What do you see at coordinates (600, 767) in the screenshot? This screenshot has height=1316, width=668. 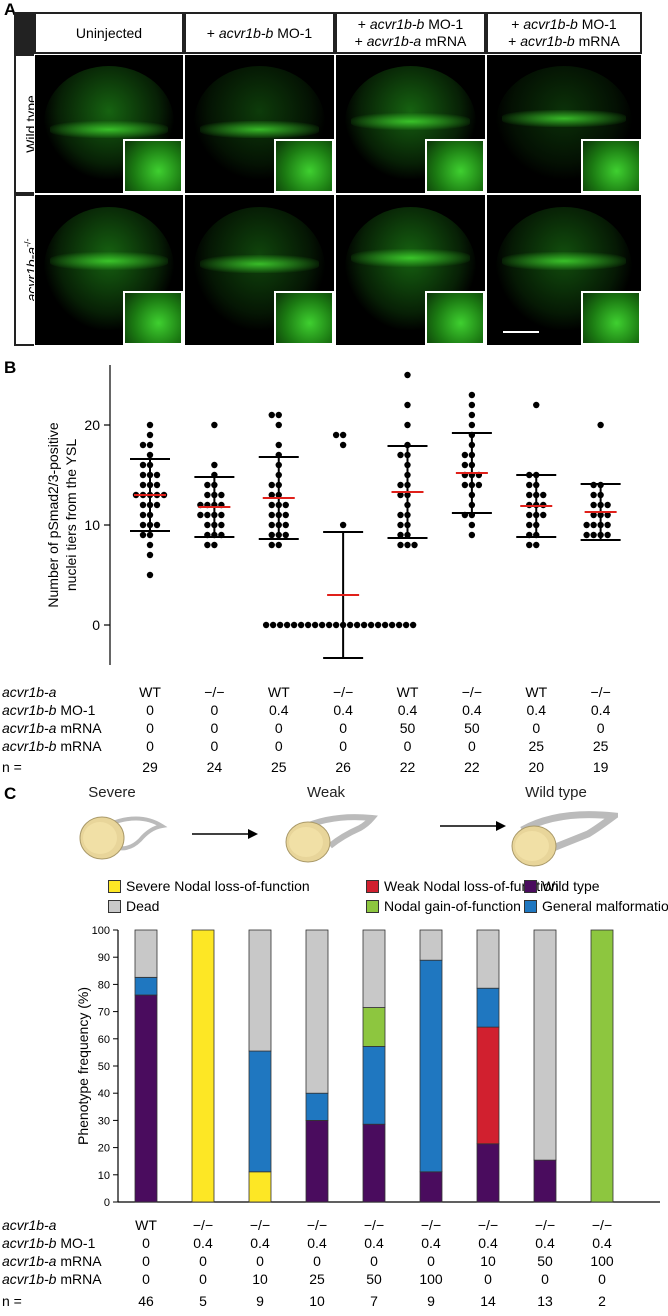 I see `table-cell: 19` at bounding box center [600, 767].